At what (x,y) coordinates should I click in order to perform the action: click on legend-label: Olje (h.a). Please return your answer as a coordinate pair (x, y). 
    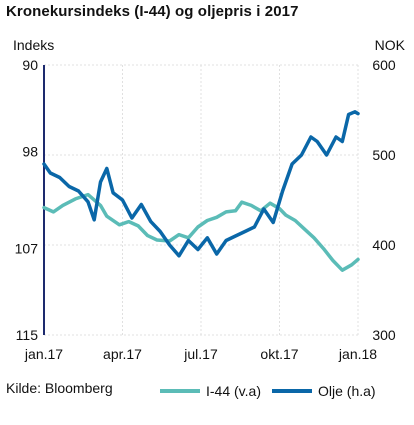
    Looking at the image, I should click on (347, 391).